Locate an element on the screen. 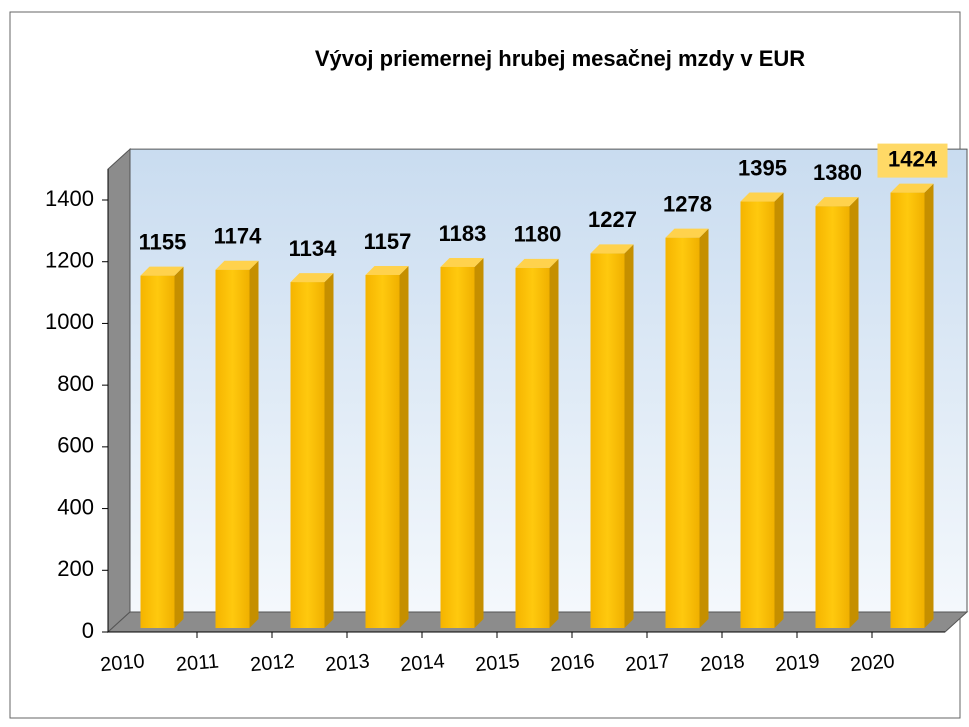  x-tick-label: 2020 is located at coordinates (872, 663).